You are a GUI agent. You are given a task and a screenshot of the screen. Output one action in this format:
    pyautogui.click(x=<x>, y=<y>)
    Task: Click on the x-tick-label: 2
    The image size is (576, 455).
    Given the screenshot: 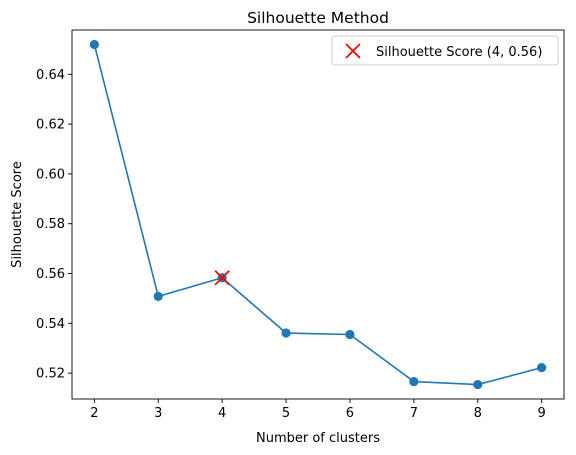 What is the action you would take?
    pyautogui.click(x=94, y=413)
    